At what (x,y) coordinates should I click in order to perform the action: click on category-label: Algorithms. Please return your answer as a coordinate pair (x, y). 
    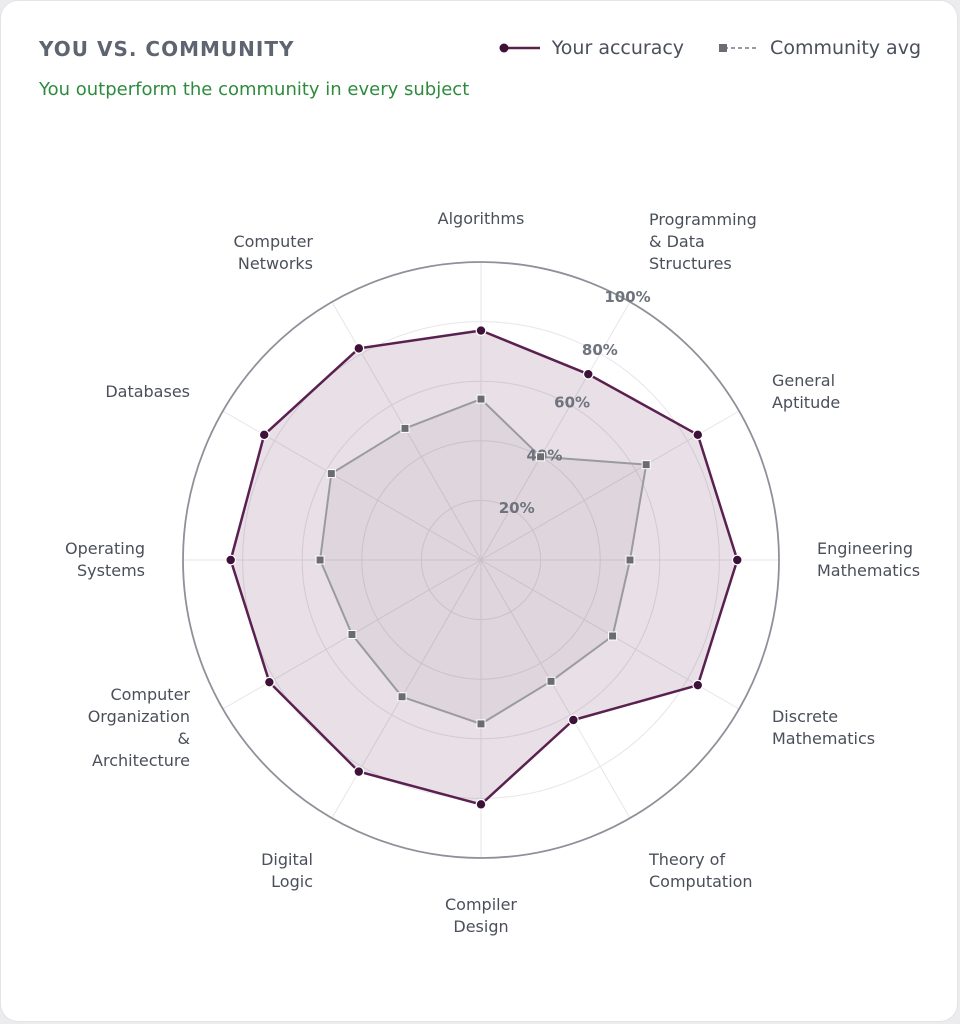
    Looking at the image, I should click on (481, 218).